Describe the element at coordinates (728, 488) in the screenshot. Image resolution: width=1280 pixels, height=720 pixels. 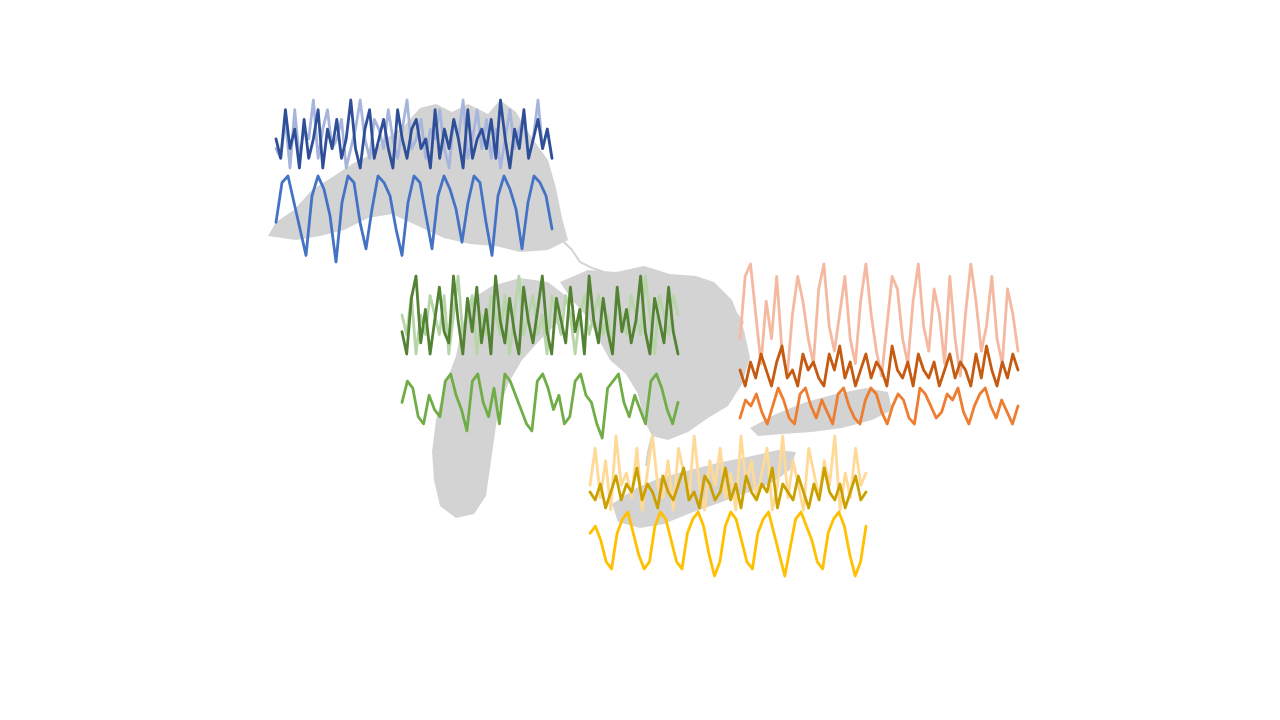
I see `erie-series-2-line` at that location.